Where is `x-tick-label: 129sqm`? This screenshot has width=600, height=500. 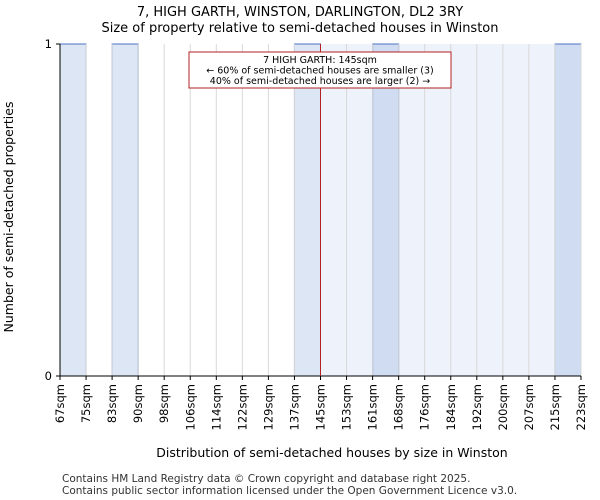 x-tick-label: 129sqm is located at coordinates (268, 407).